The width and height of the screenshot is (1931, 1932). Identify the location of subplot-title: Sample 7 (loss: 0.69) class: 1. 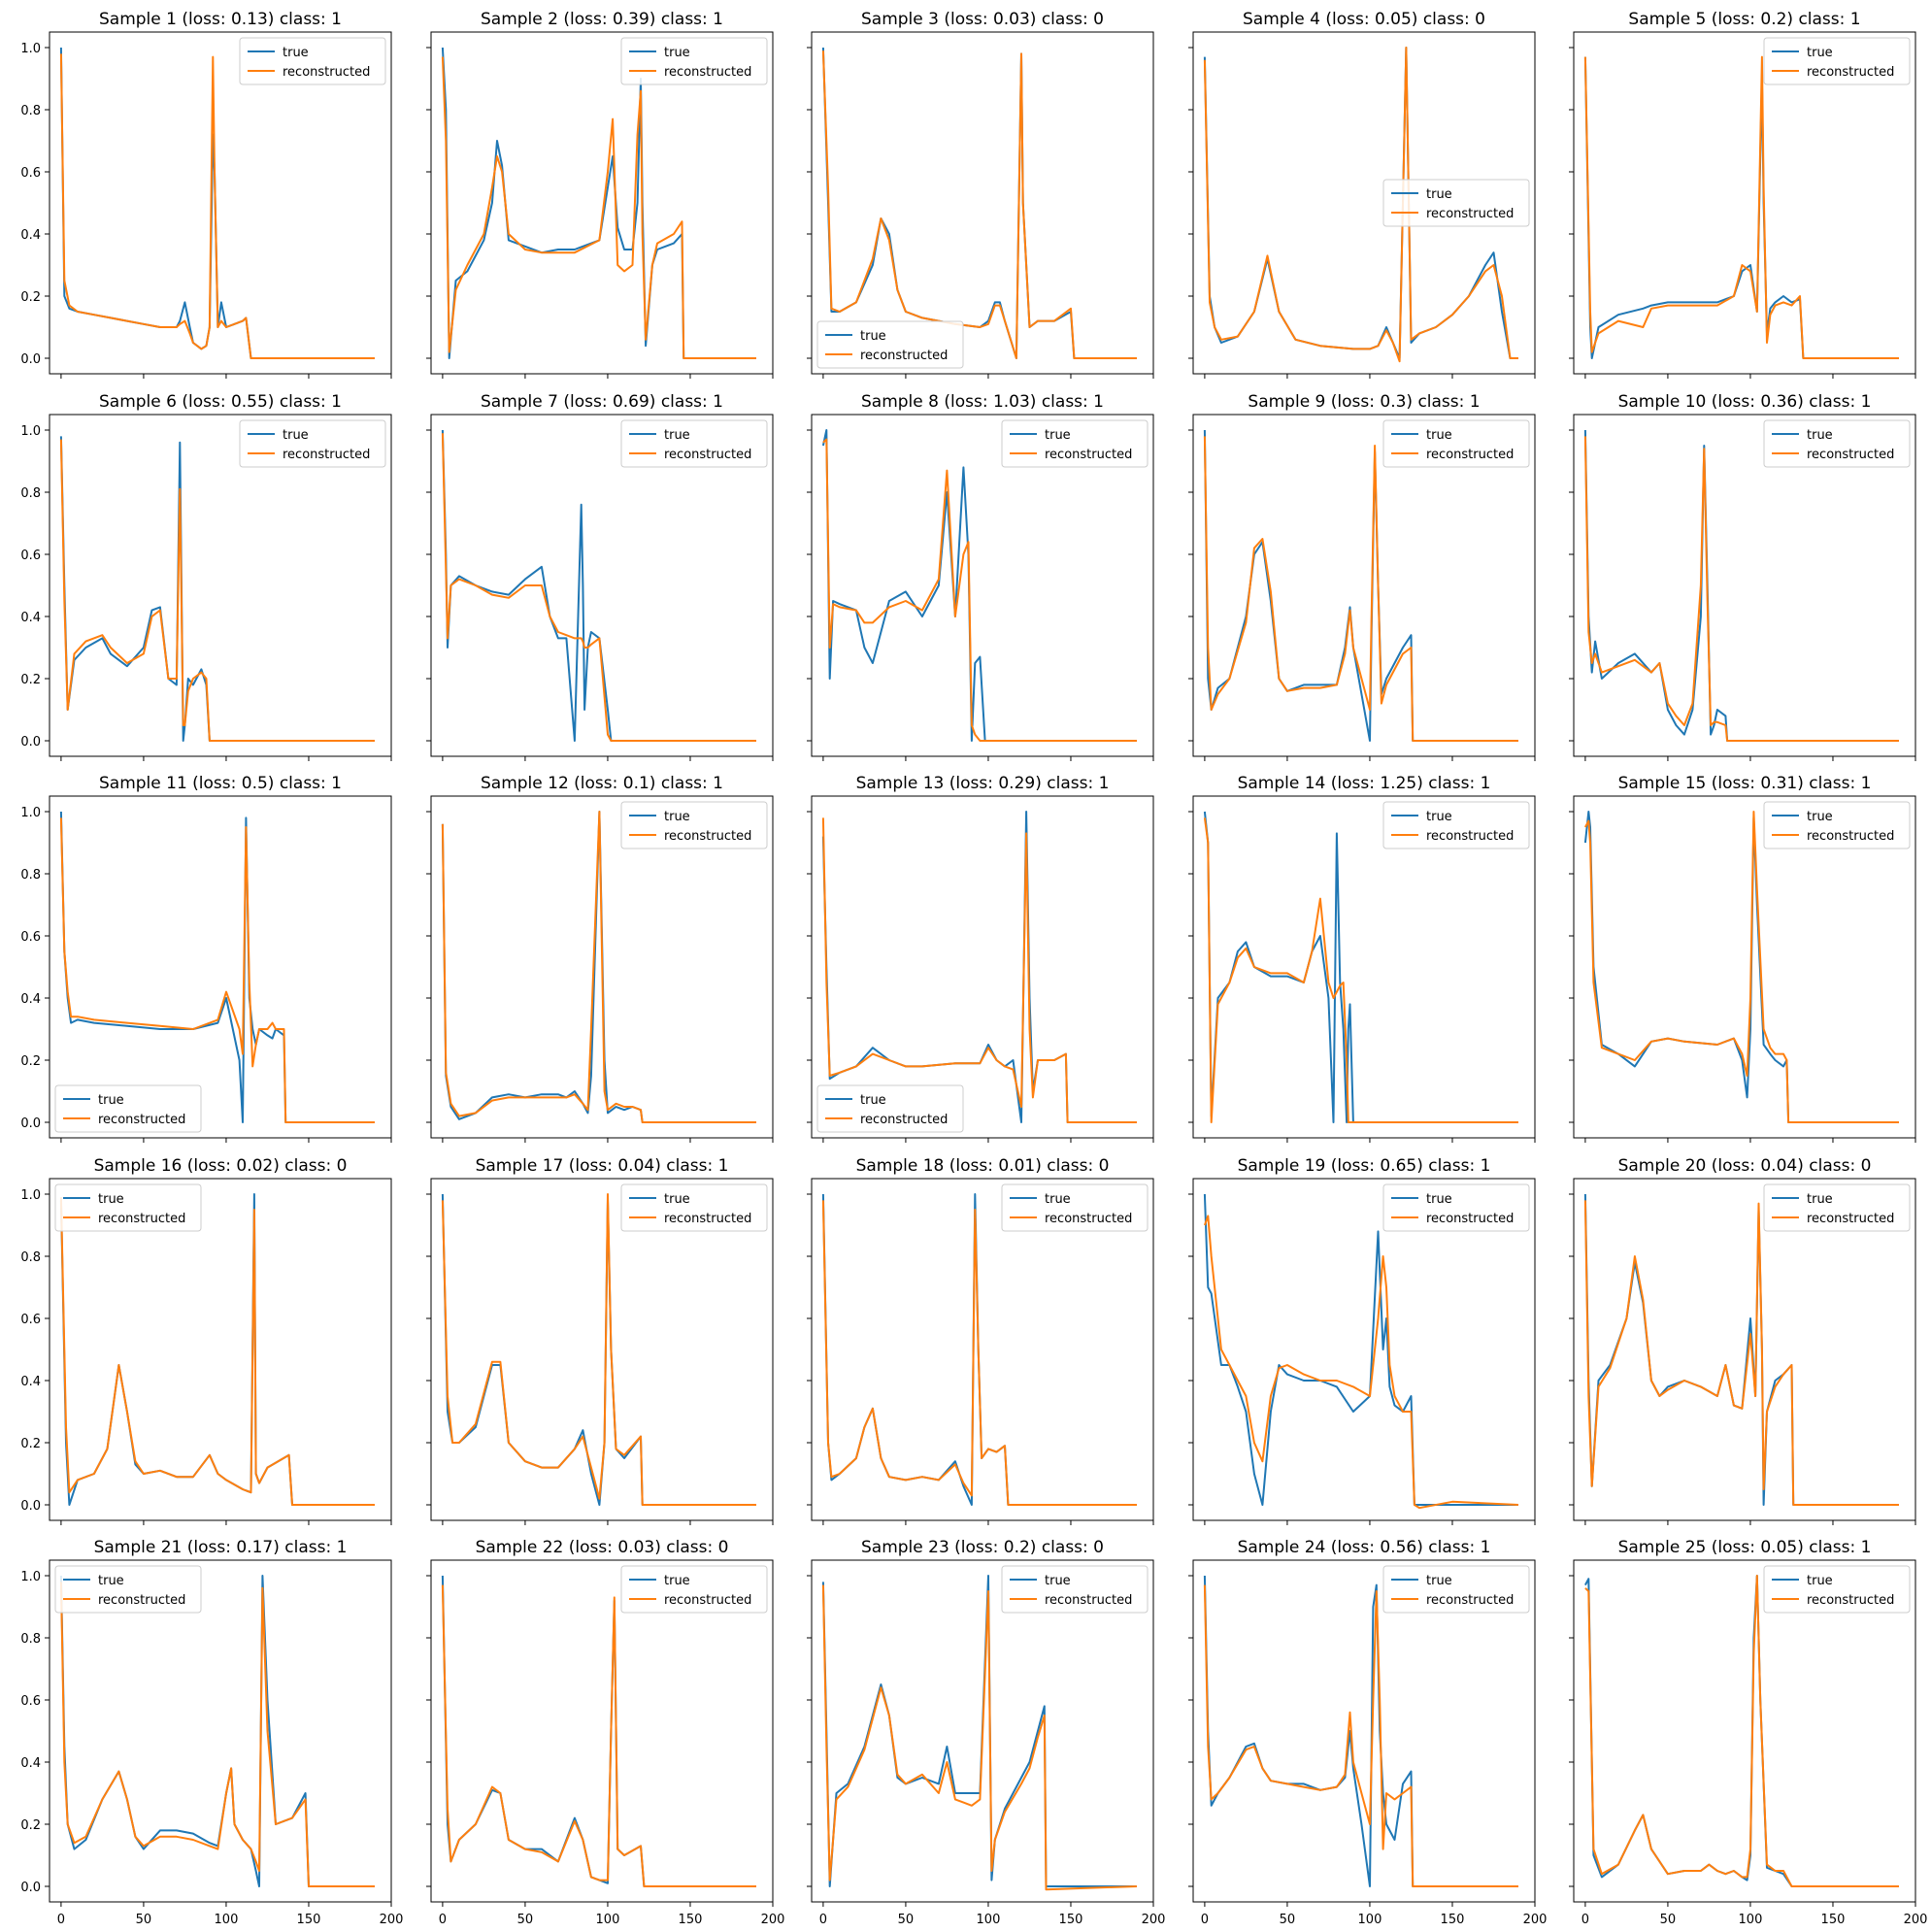
(602, 402).